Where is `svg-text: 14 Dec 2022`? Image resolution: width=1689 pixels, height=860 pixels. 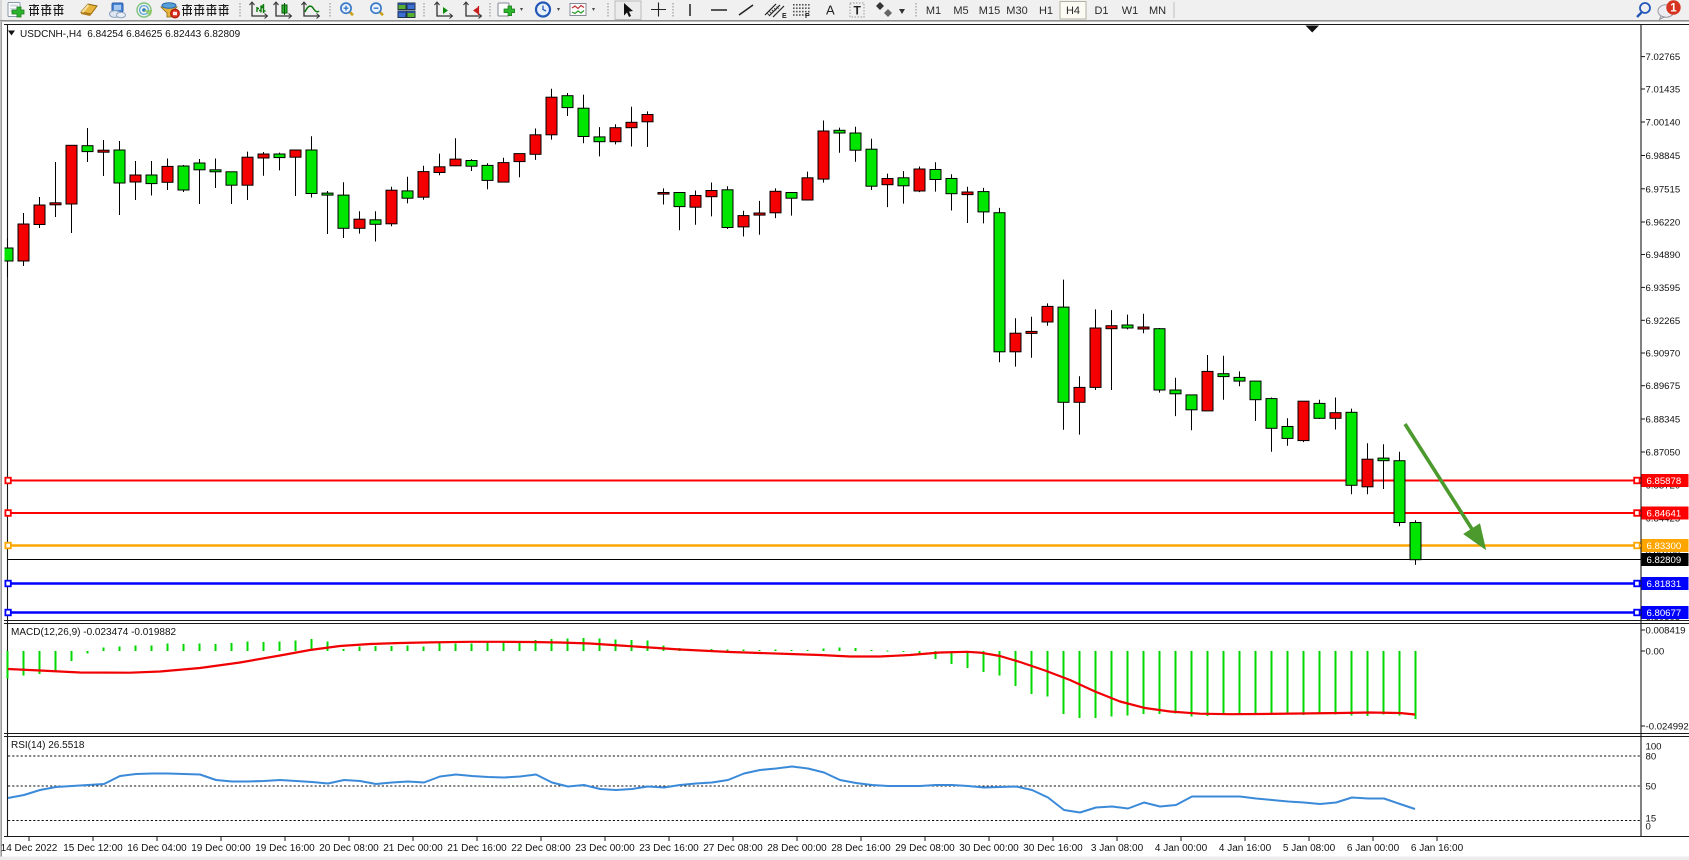
svg-text: 14 Dec 2022 is located at coordinates (29, 848).